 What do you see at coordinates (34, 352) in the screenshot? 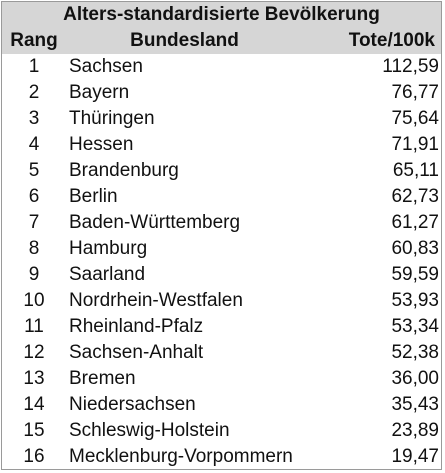
I see `rank-cell: 12` at bounding box center [34, 352].